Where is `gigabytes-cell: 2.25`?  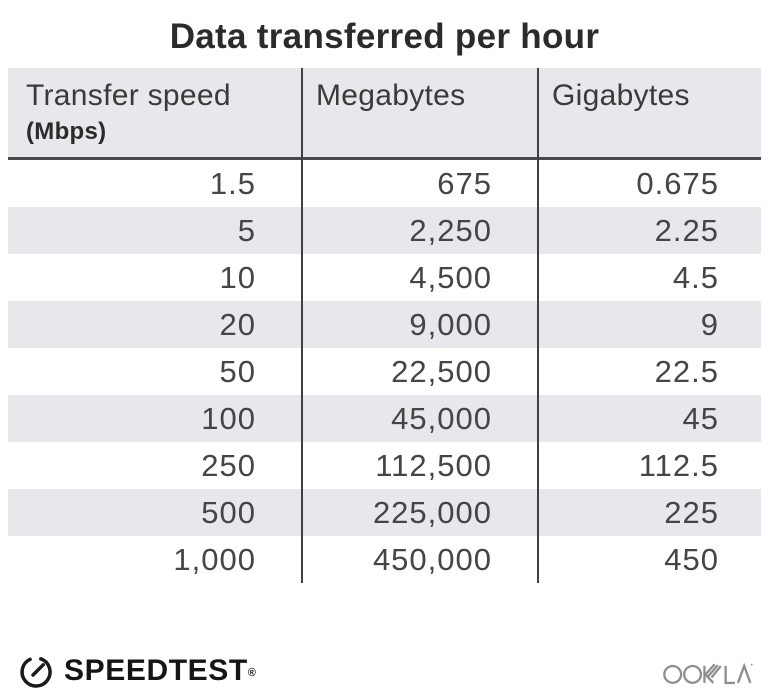 gigabytes-cell: 2.25 is located at coordinates (686, 230).